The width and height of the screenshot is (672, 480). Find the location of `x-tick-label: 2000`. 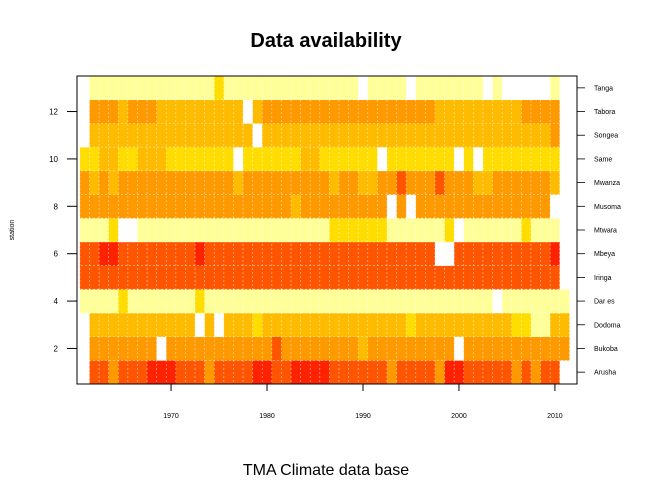

x-tick-label: 2000 is located at coordinates (459, 416).